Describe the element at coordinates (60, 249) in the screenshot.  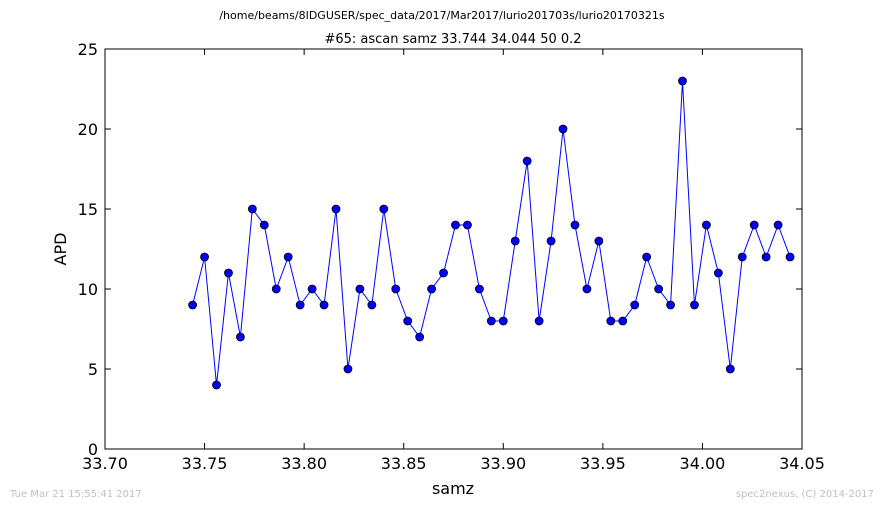
I see `y-axis-label: APD` at that location.